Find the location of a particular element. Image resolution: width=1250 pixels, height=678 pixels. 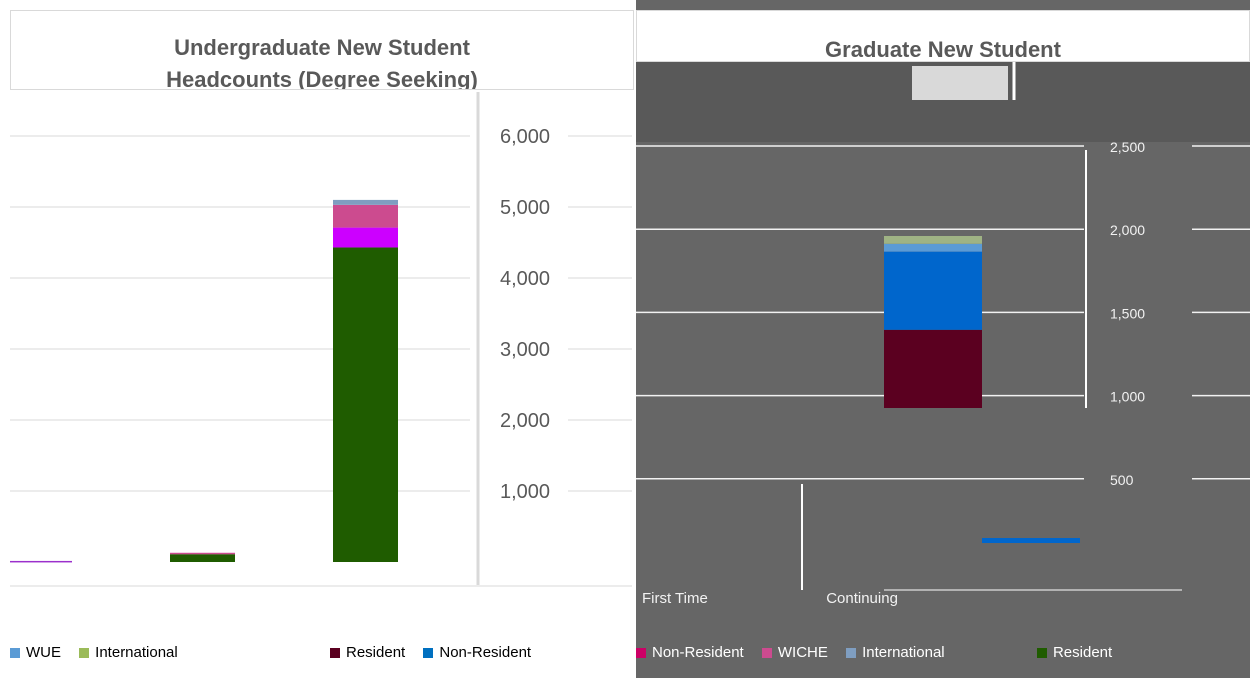

undergraduate-chart-title-line2: Headcounts (Degree Seeking) is located at coordinates (322, 78).